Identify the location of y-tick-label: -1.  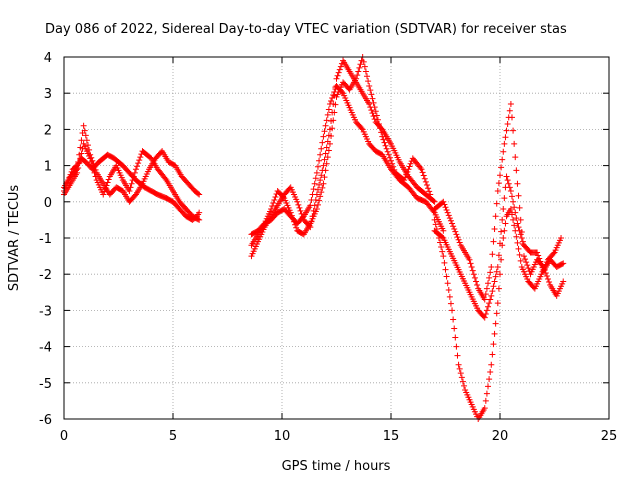
(45, 239).